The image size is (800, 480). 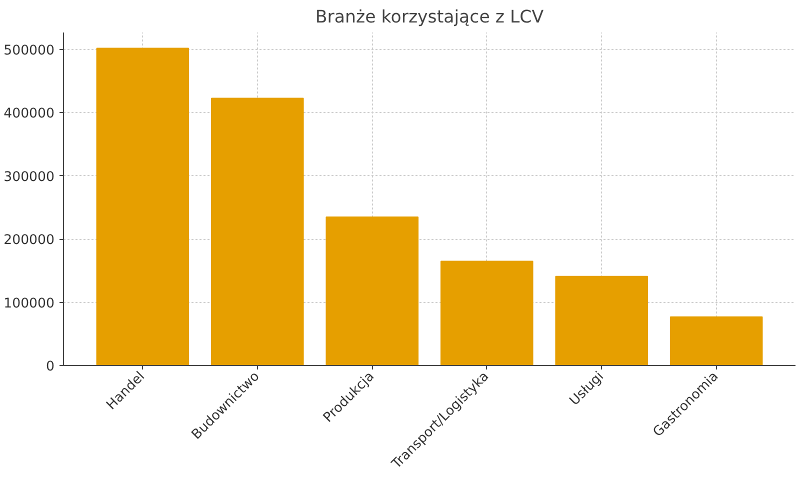 What do you see at coordinates (29, 240) in the screenshot?
I see `y-tick-label: 200000` at bounding box center [29, 240].